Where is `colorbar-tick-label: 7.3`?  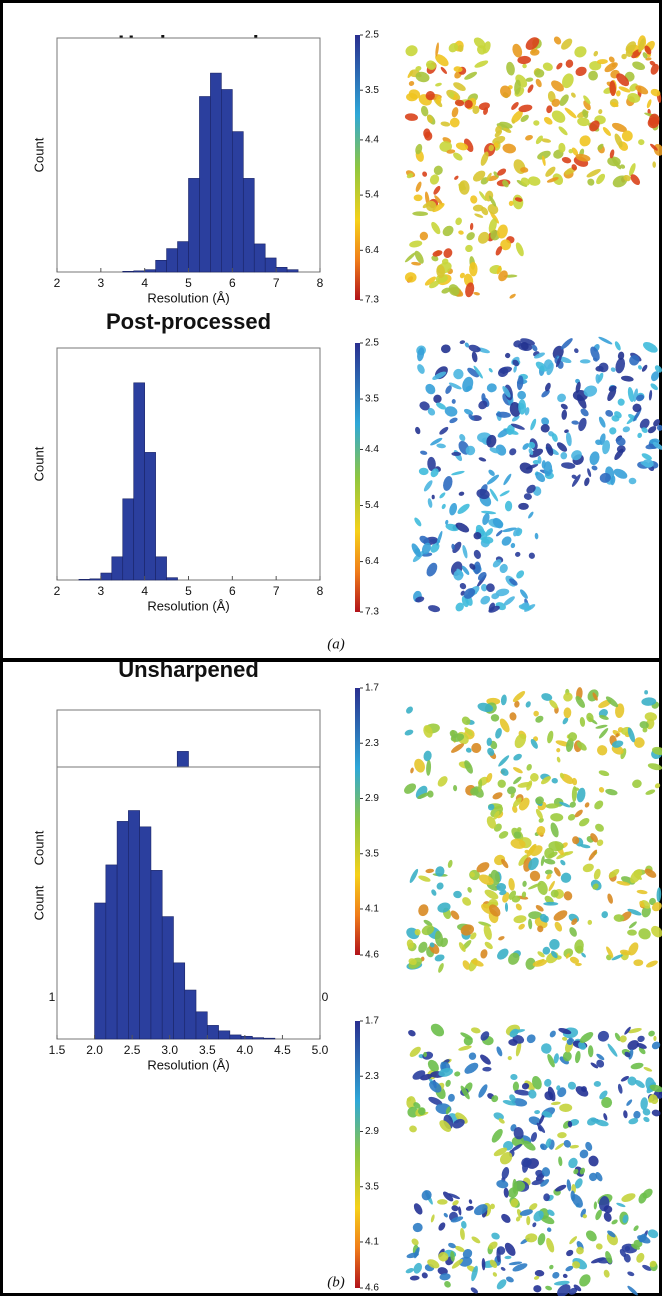
colorbar-tick-label: 7.3 is located at coordinates (372, 300).